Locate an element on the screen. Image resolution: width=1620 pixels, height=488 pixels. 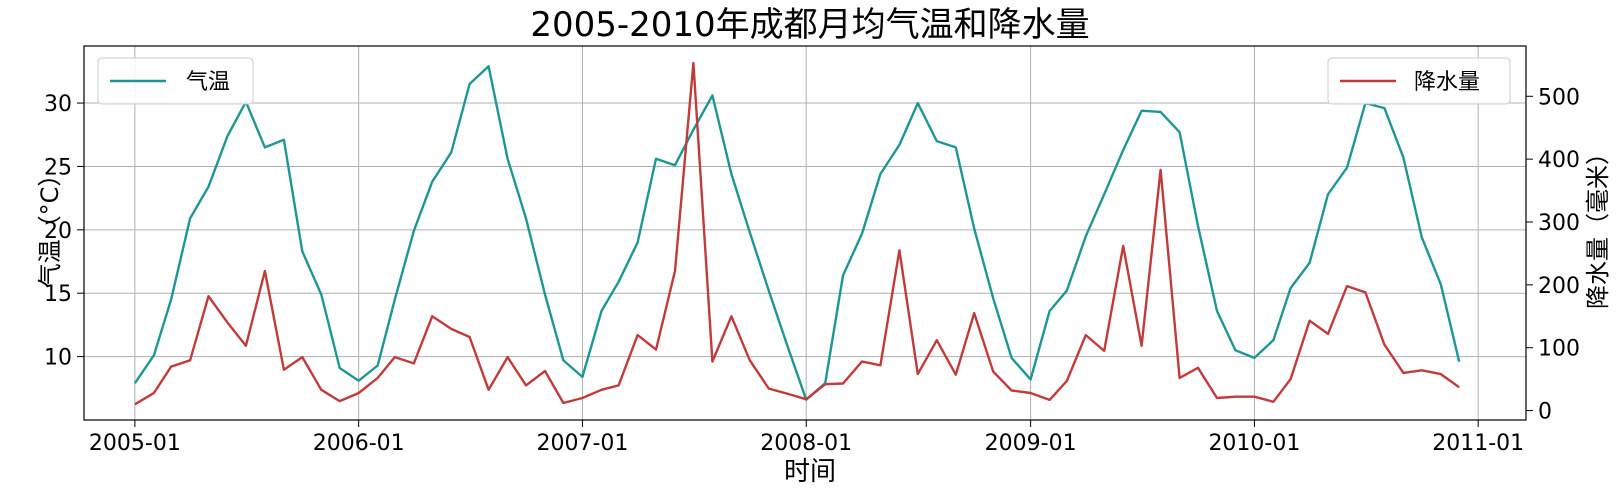
legend-label-temperature: 气温 is located at coordinates (208, 82).